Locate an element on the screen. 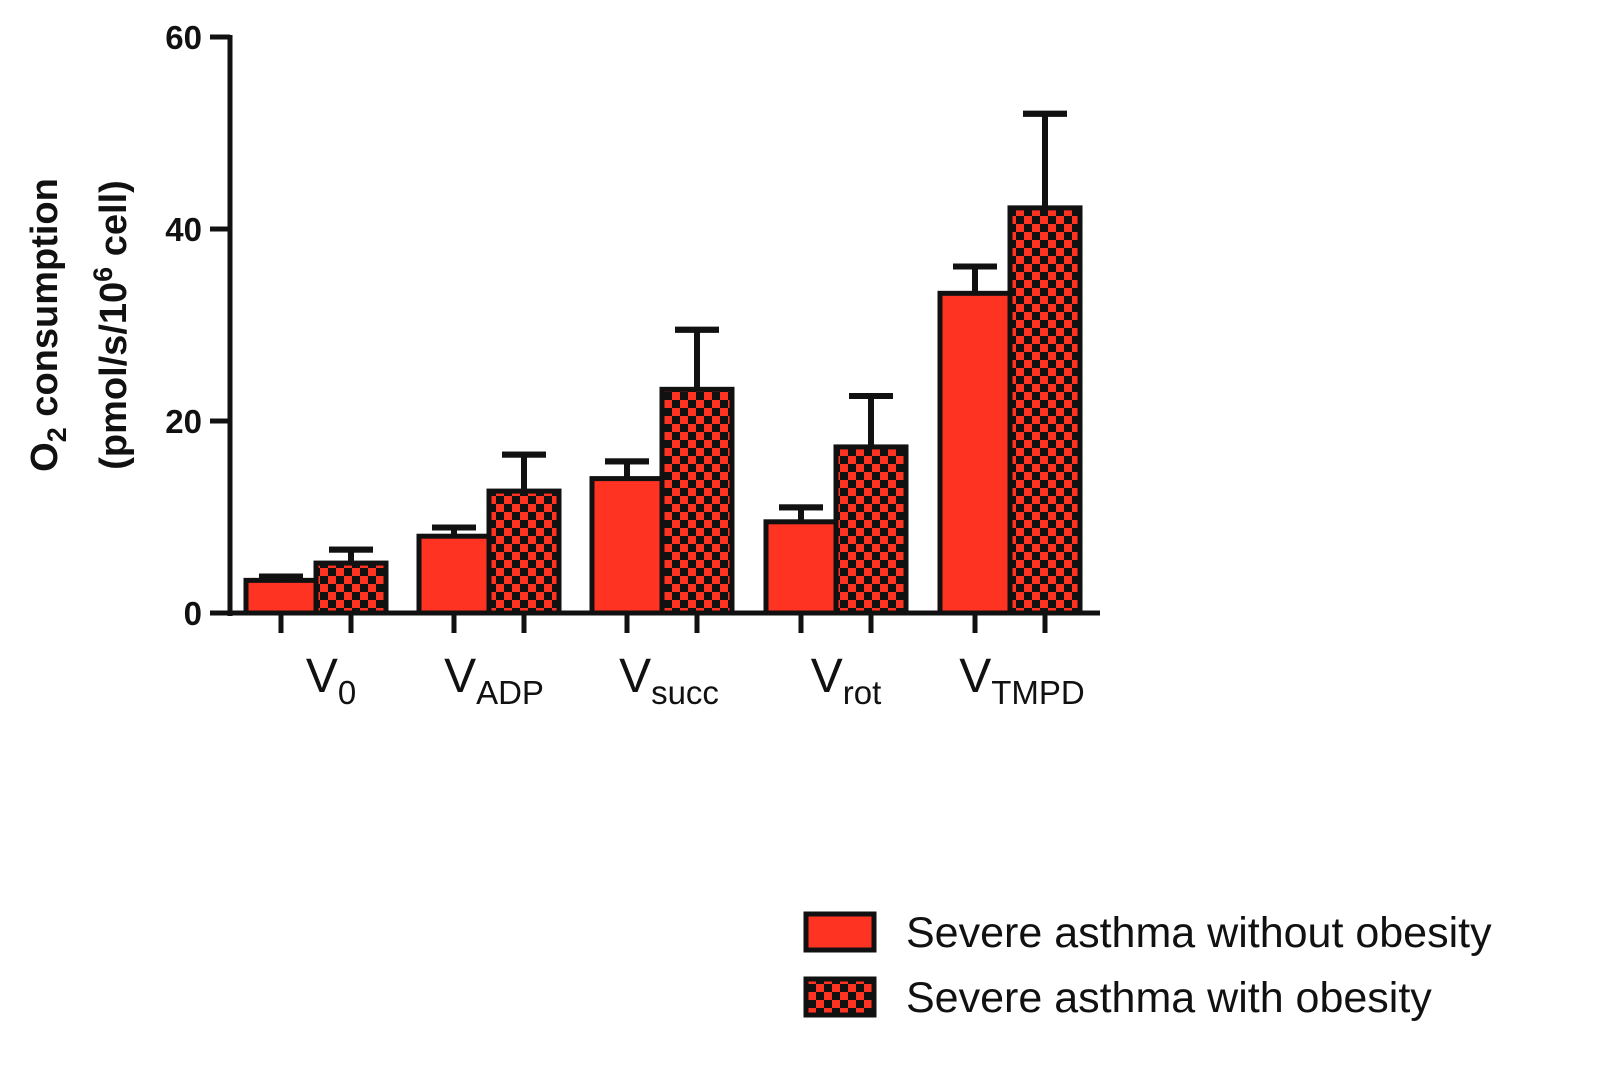  y-axis-title: O2 consumption is located at coordinates (48, 325).